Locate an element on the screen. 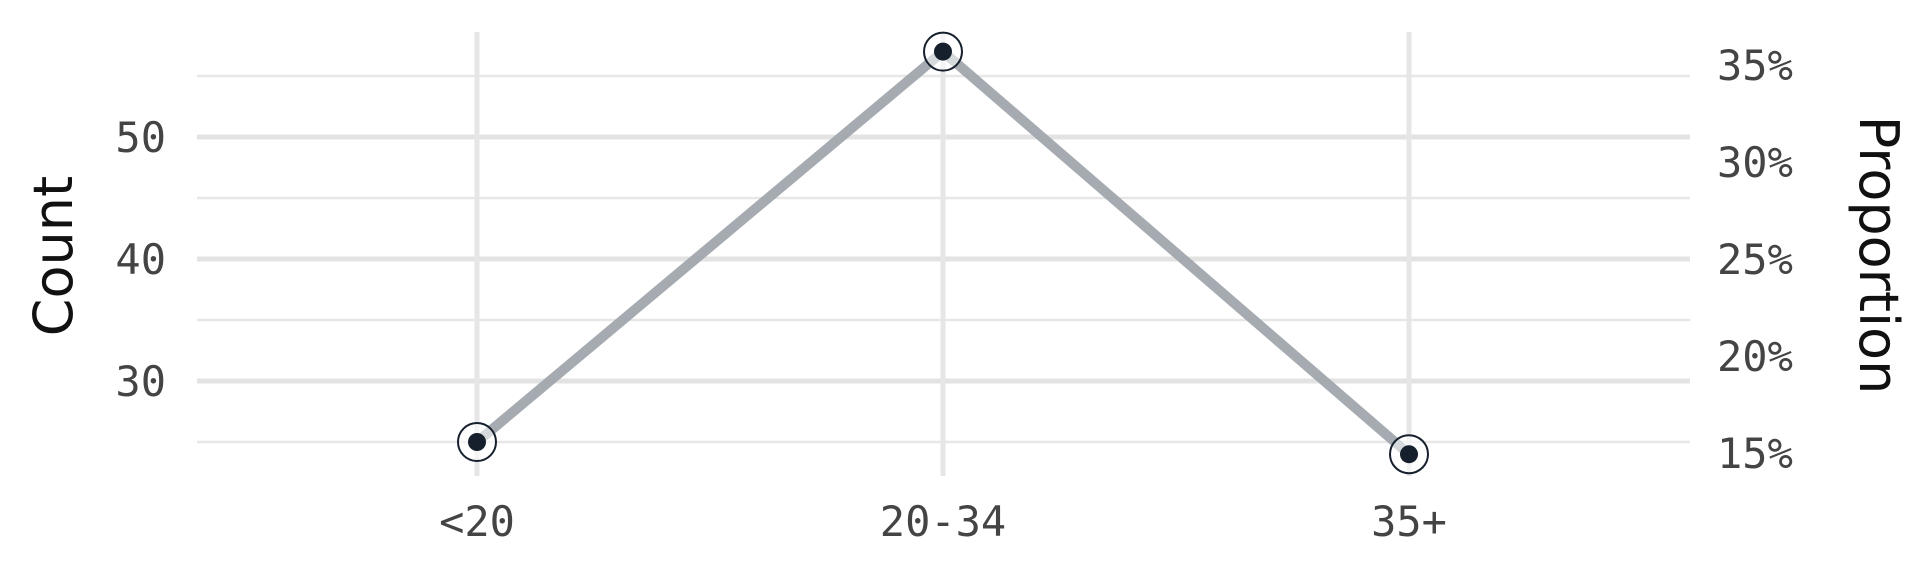  y-tick-label: 30 is located at coordinates (140, 381).